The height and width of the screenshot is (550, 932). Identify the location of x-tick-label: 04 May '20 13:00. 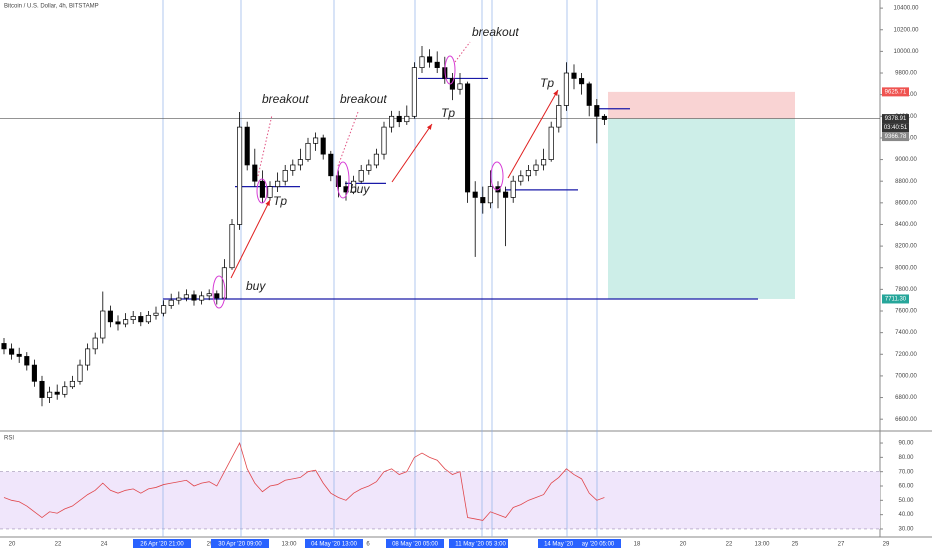
(334, 545).